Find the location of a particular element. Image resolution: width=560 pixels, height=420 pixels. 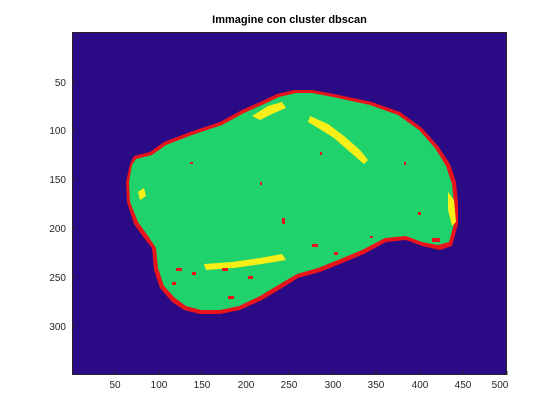

plot-title: Immagine con cluster dbscan is located at coordinates (289, 20).